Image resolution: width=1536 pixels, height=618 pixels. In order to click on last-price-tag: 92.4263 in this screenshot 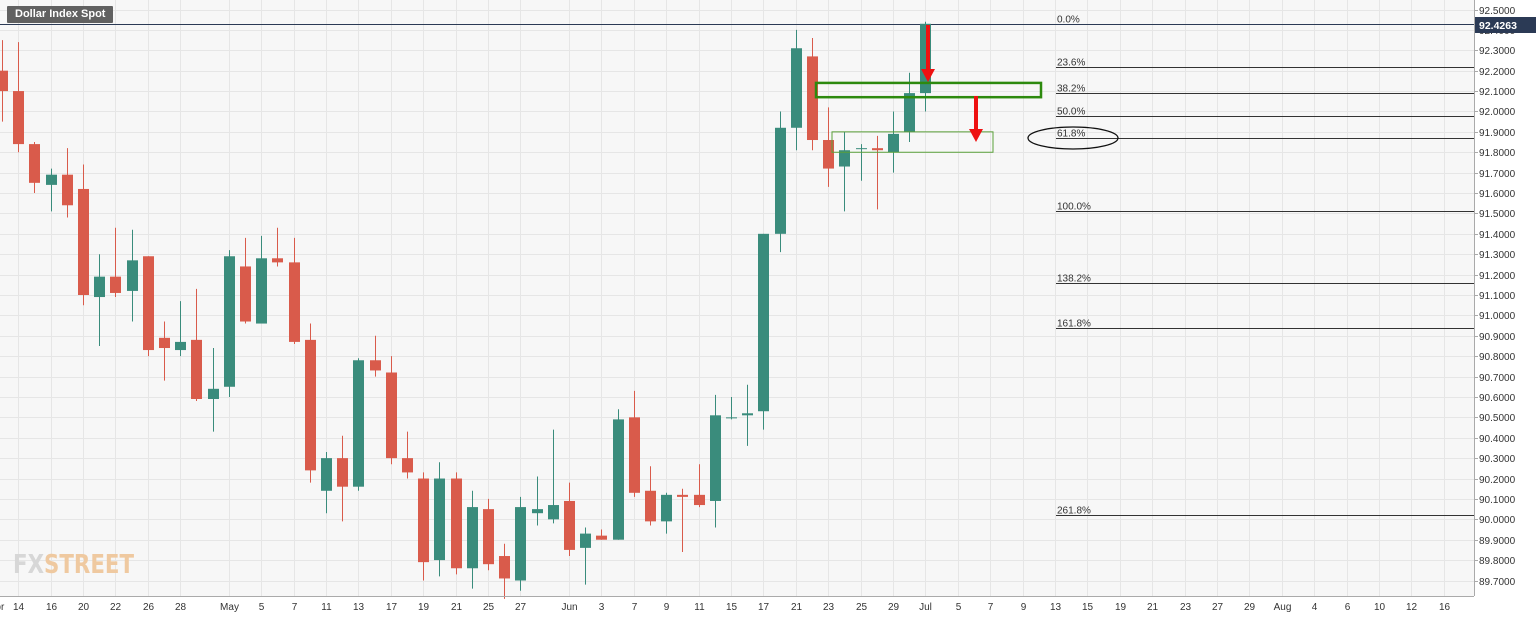, I will do `click(1505, 25)`.